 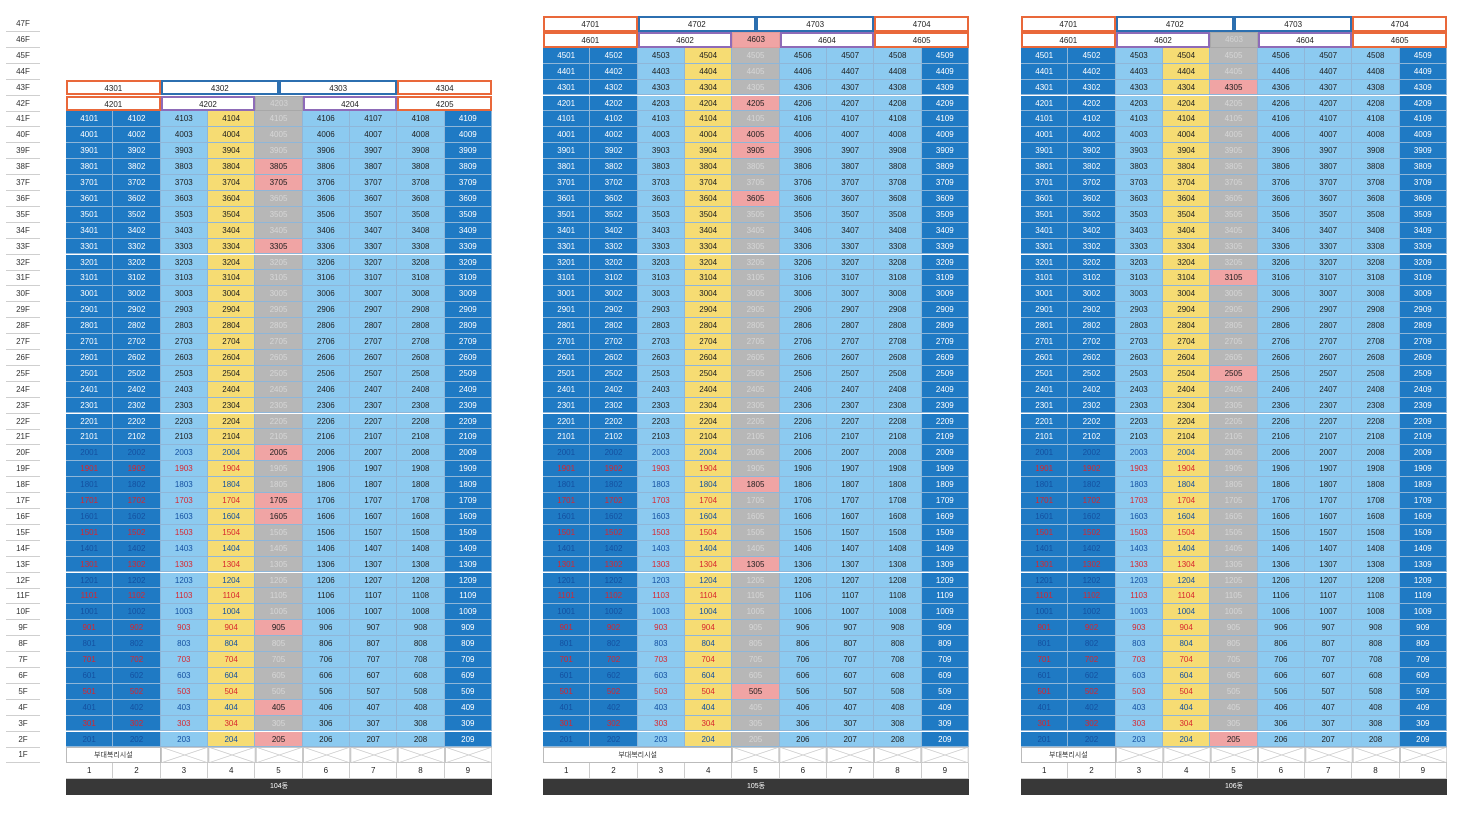 I want to click on unit-cell: 3803, so click(x=661, y=167).